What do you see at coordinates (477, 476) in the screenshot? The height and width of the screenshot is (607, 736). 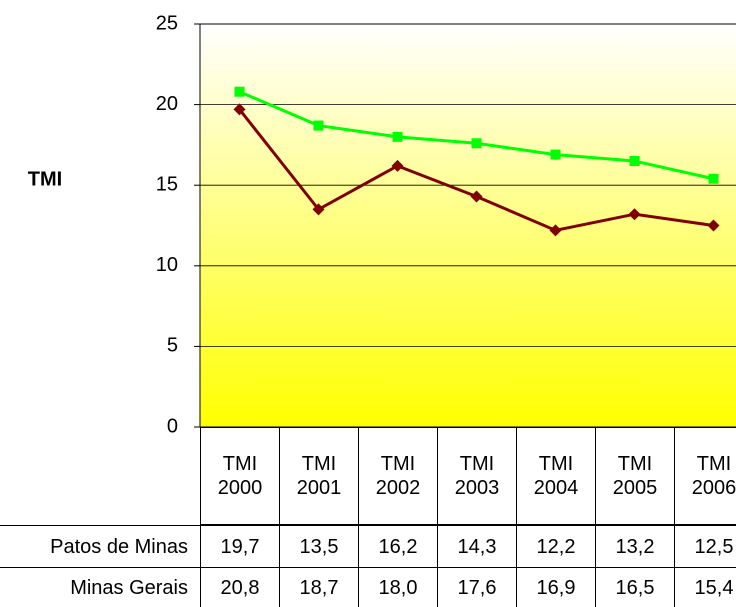 I see `category-label: TMI 2003` at bounding box center [477, 476].